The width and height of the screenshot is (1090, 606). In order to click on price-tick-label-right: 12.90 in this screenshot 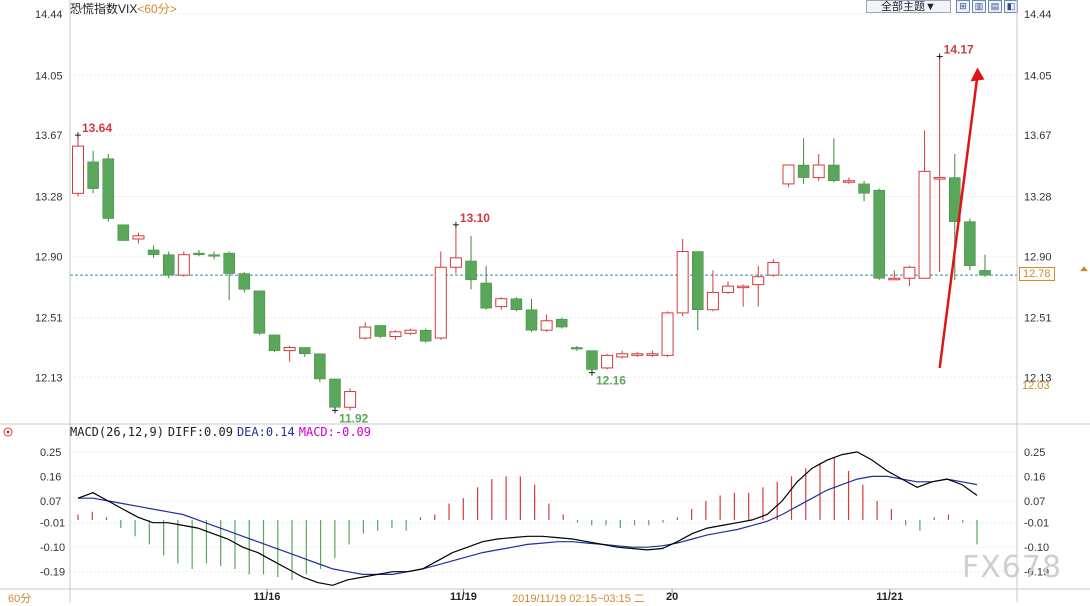, I will do `click(1038, 257)`.